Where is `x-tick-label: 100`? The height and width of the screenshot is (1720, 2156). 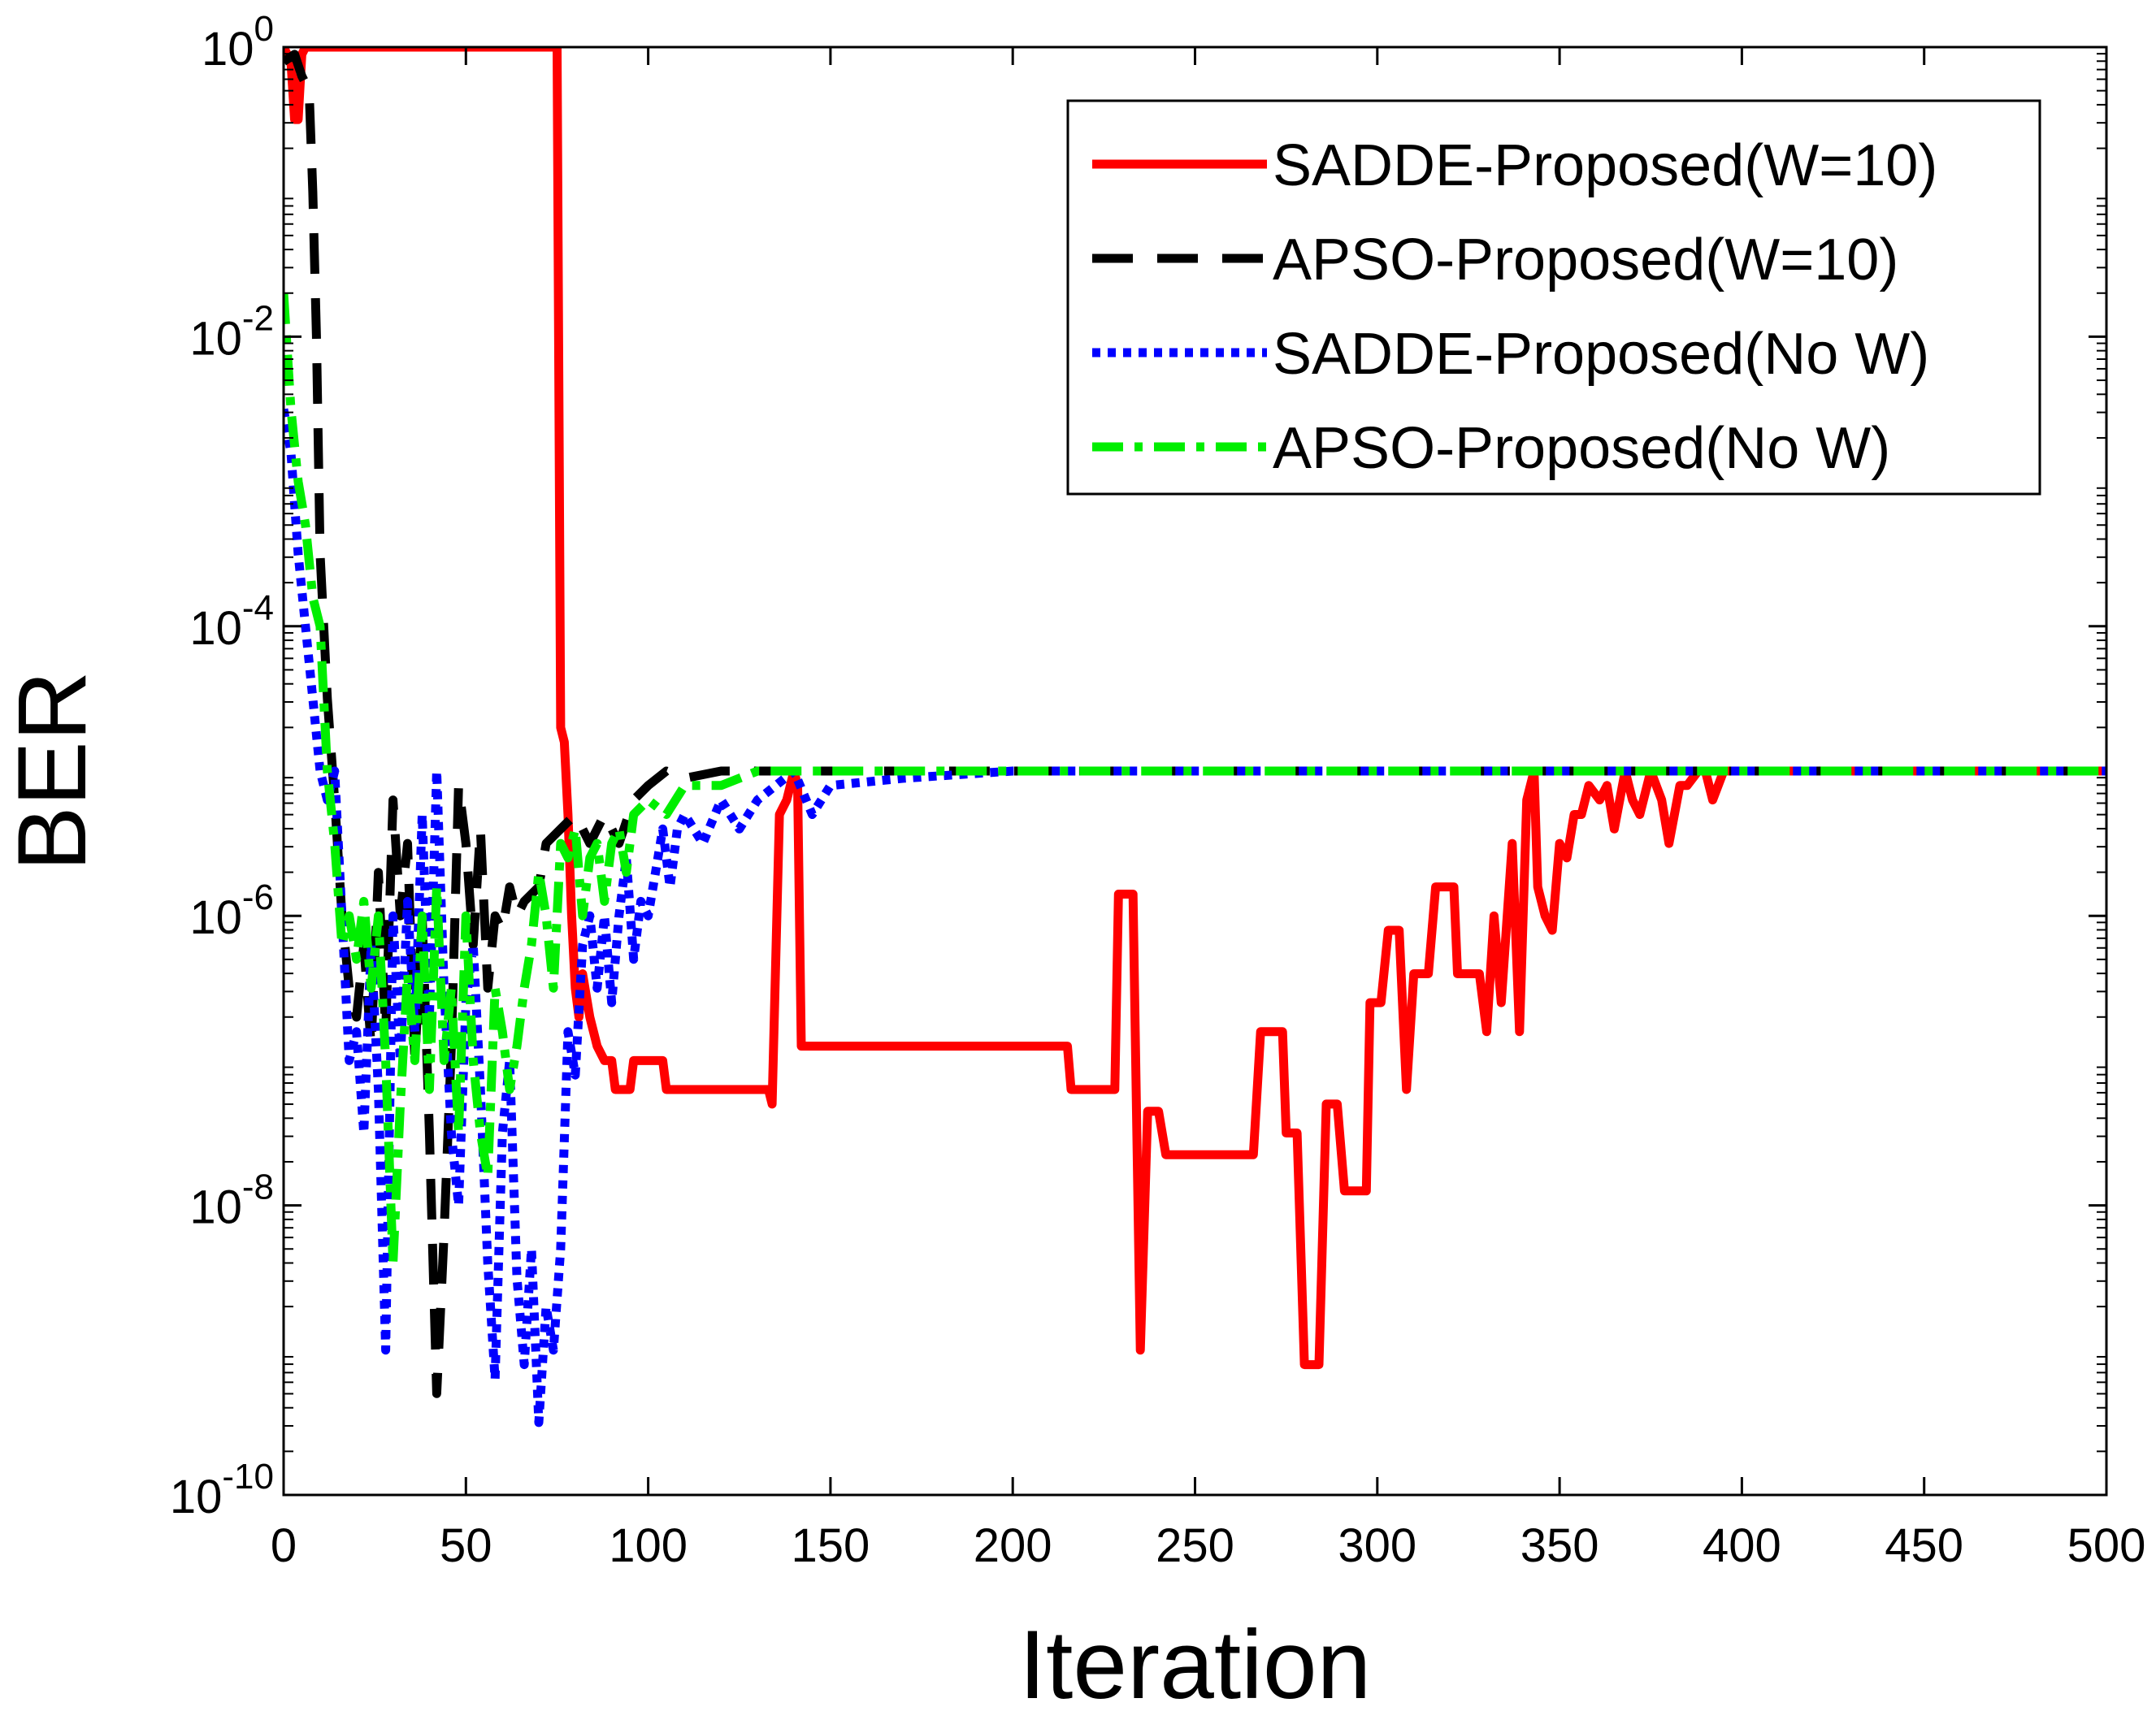 x-tick-label: 100 is located at coordinates (649, 1546).